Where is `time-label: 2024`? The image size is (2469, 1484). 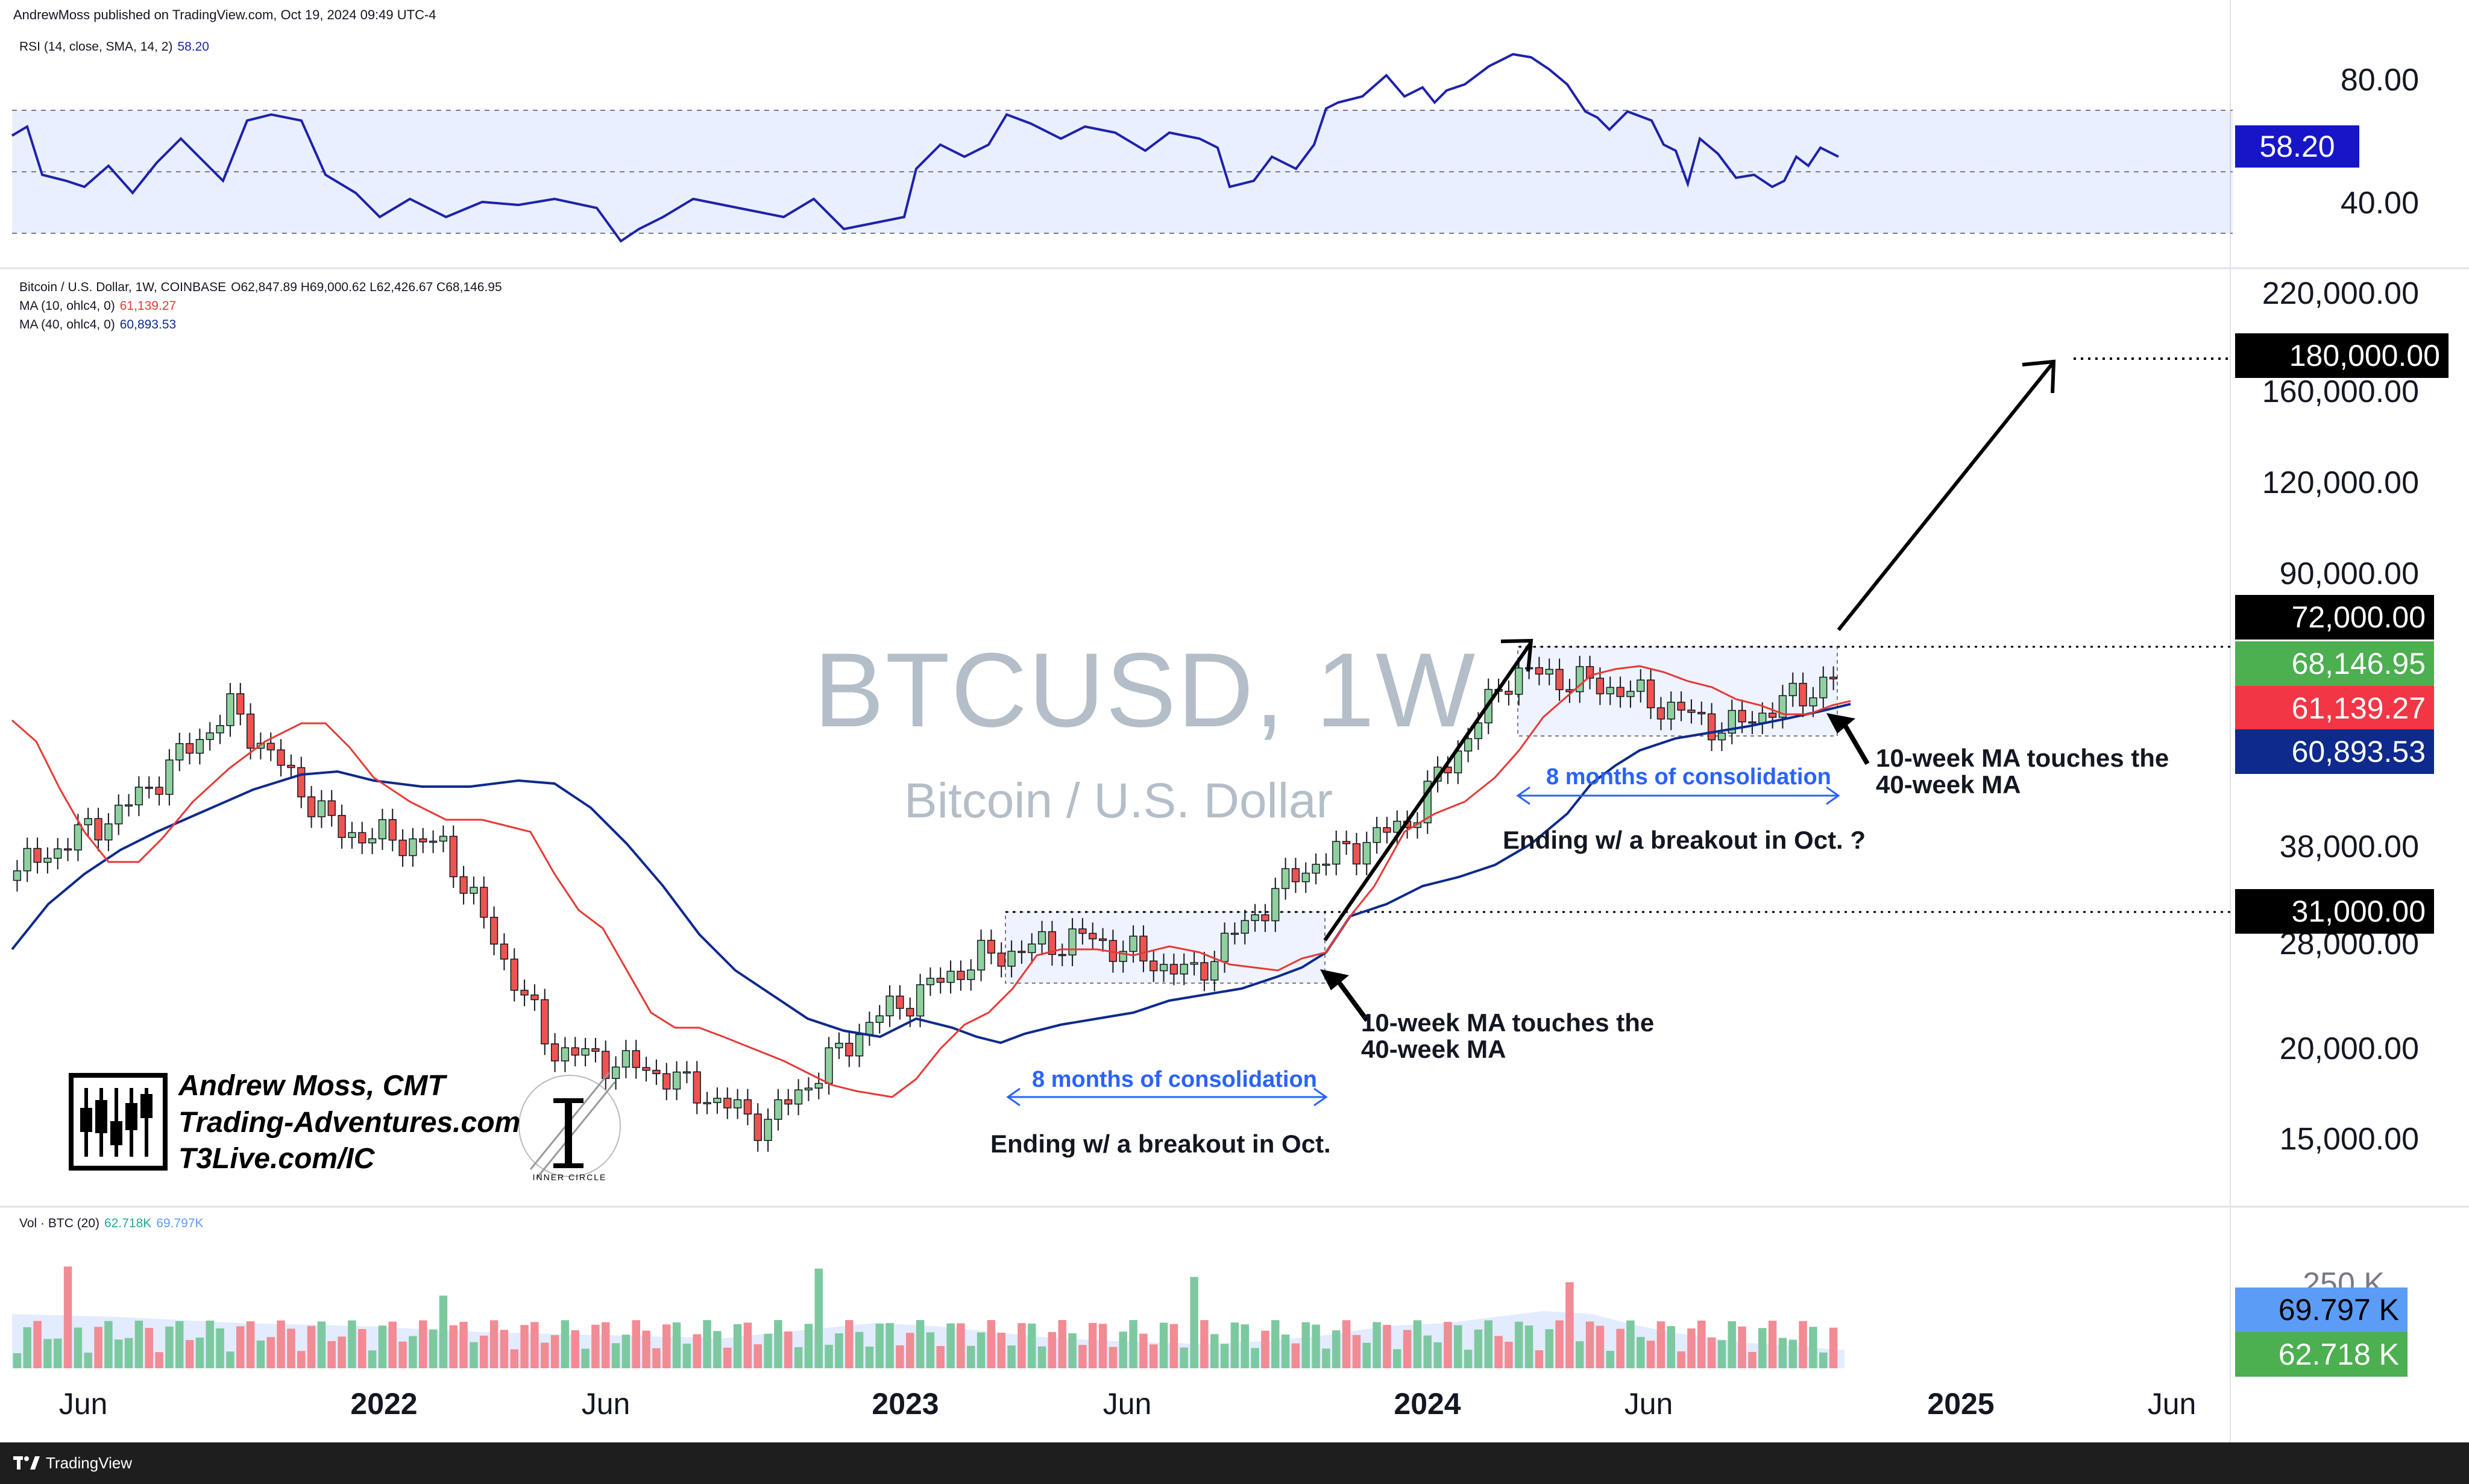 time-label: 2024 is located at coordinates (1427, 1404).